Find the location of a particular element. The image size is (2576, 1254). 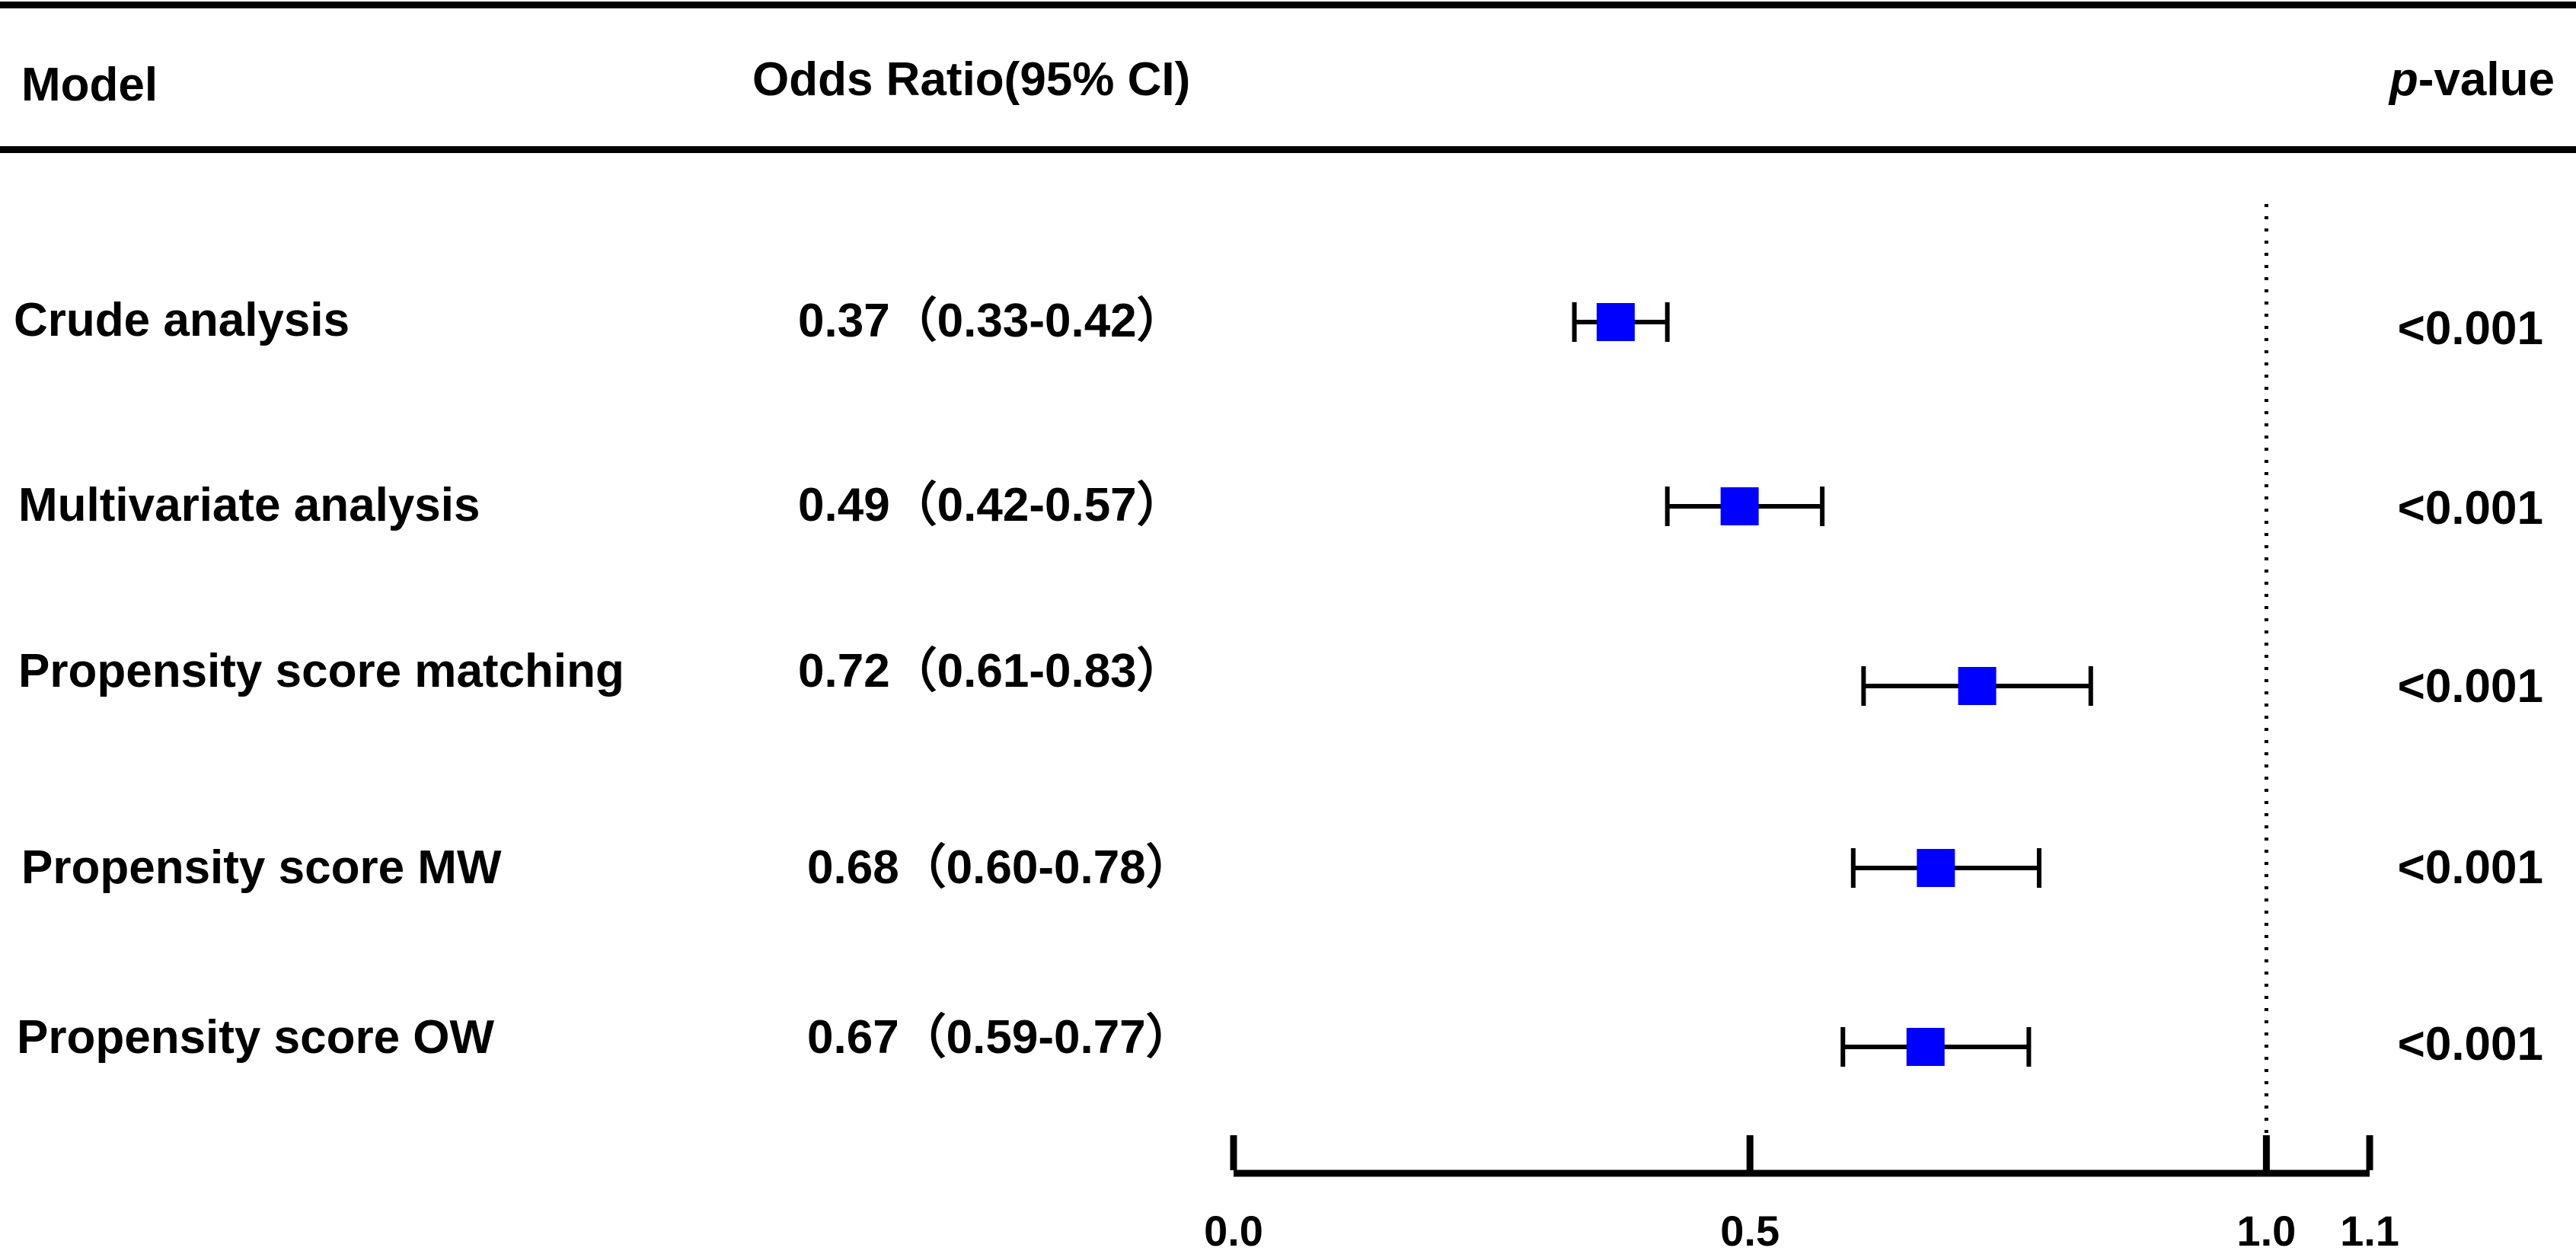

or-ci-text: 0.72（0.61-0.83） is located at coordinates (991, 670).